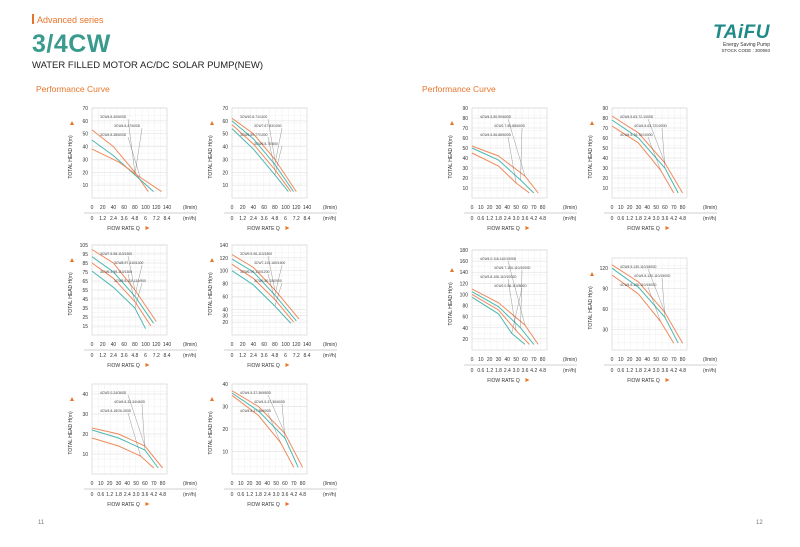  What do you see at coordinates (68, 19) in the screenshot?
I see `series-label: Advanced series` at bounding box center [68, 19].